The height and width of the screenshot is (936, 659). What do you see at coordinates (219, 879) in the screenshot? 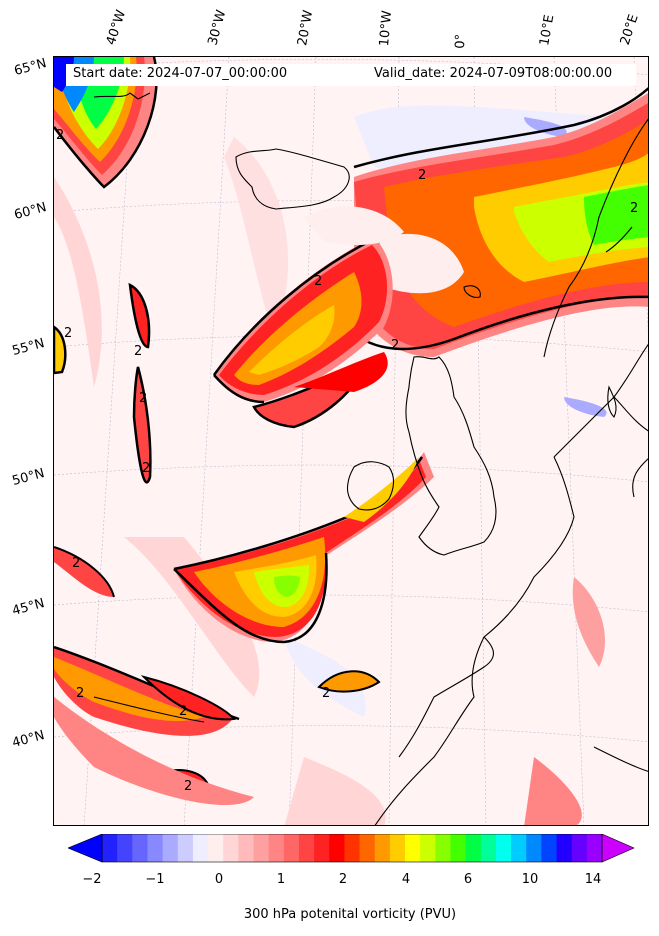
I see `colorbar-tick: 0` at bounding box center [219, 879].